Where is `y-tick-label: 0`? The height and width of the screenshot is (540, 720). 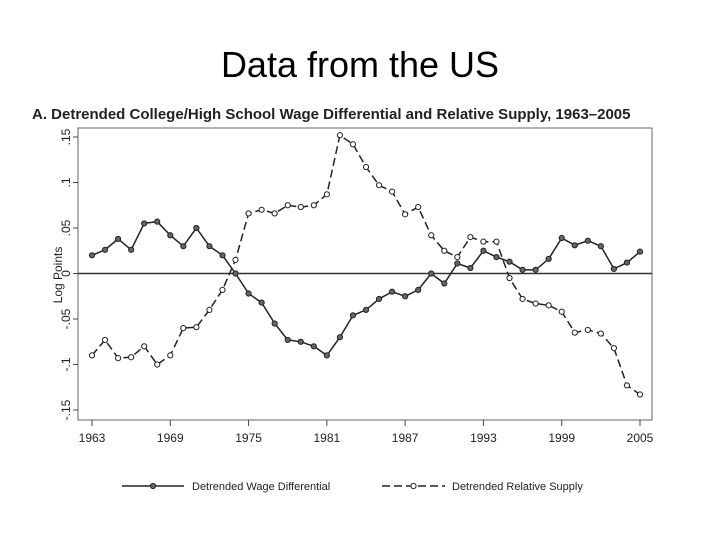
y-tick-label: 0 is located at coordinates (66, 273).